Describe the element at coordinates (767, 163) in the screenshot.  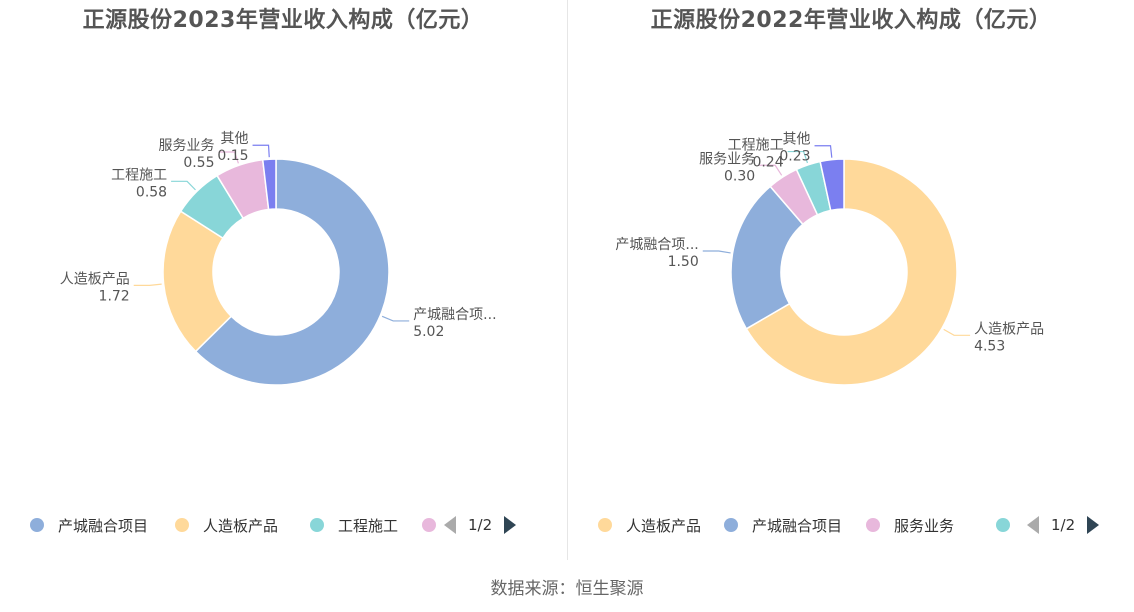
I see `slice-value-label: 0.24` at that location.